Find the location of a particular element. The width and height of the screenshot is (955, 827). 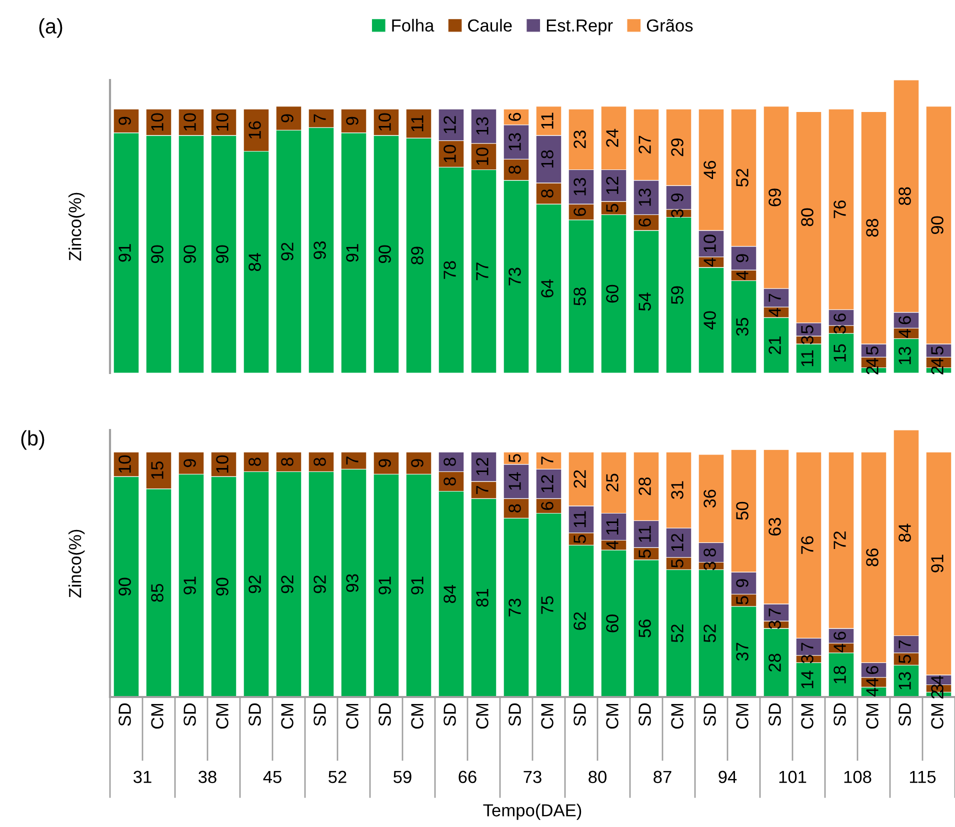

data-label: 58 is located at coordinates (580, 297).